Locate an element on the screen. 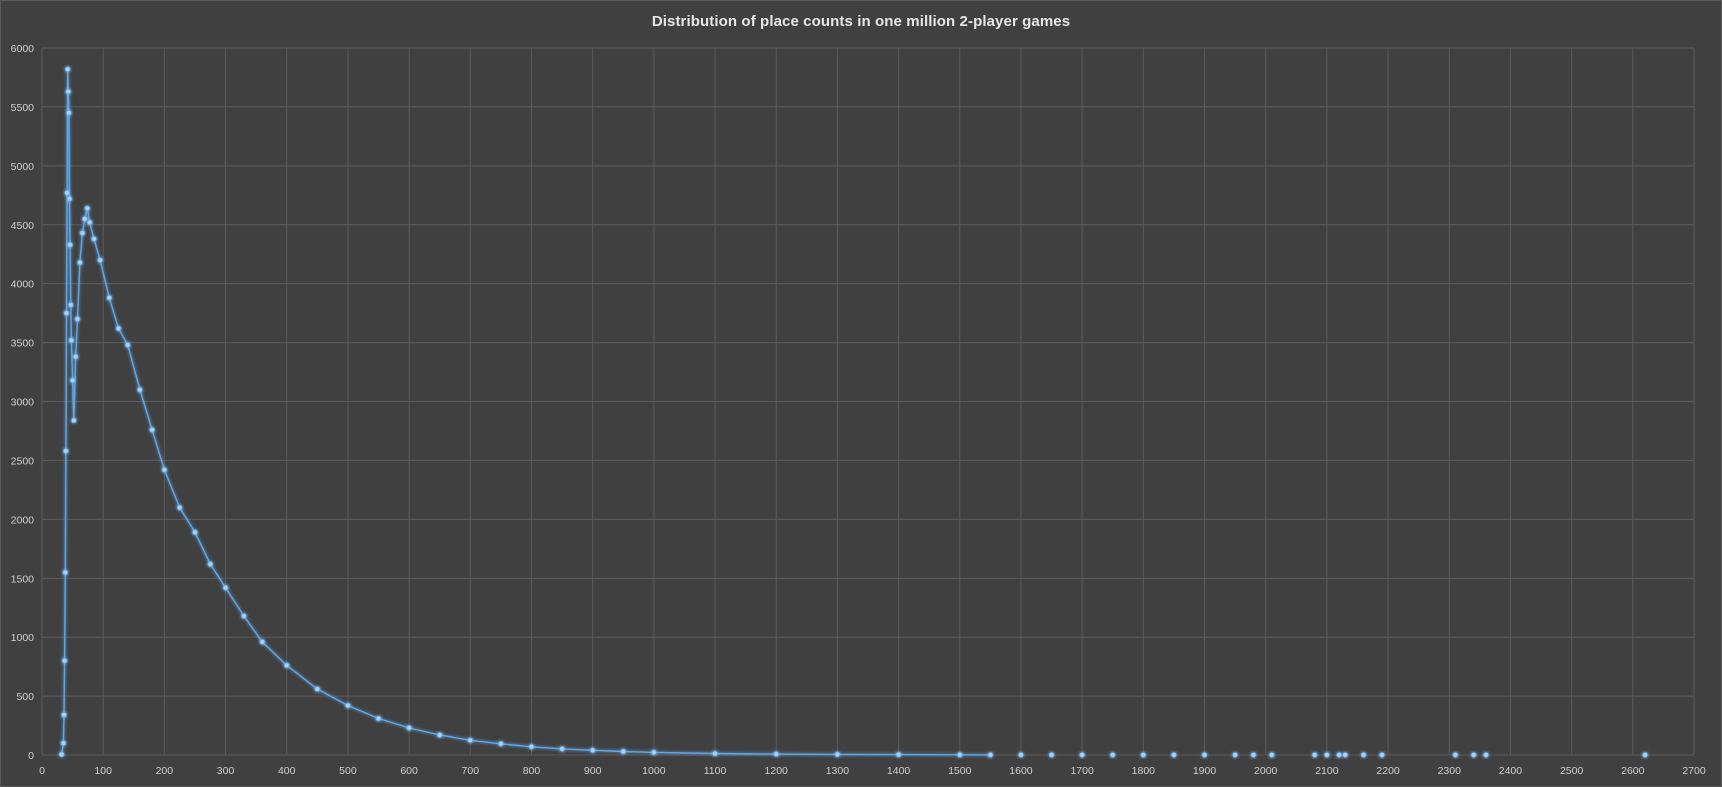  x-tick-label: 2200 is located at coordinates (1388, 771).